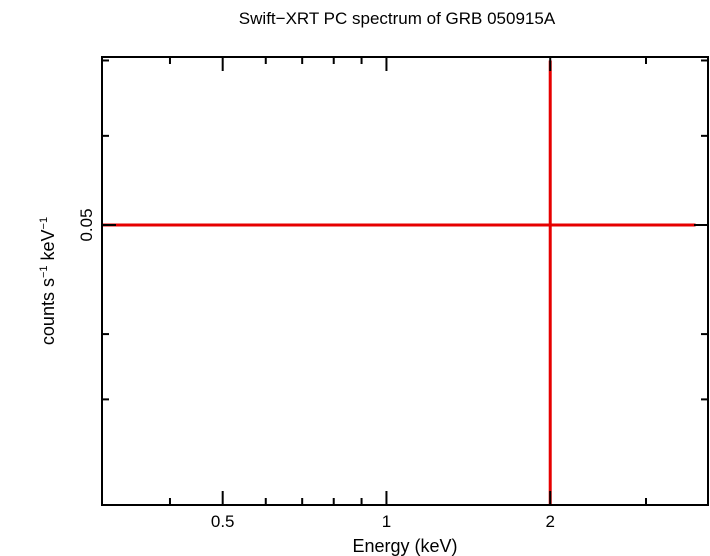 This screenshot has width=710, height=556. What do you see at coordinates (549, 521) in the screenshot?
I see `x-tick-label: 2` at bounding box center [549, 521].